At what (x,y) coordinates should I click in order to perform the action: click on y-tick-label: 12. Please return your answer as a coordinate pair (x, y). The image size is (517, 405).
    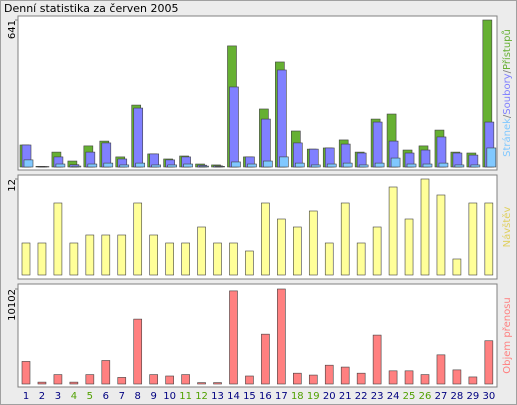
    Looking at the image, I should click on (12, 185).